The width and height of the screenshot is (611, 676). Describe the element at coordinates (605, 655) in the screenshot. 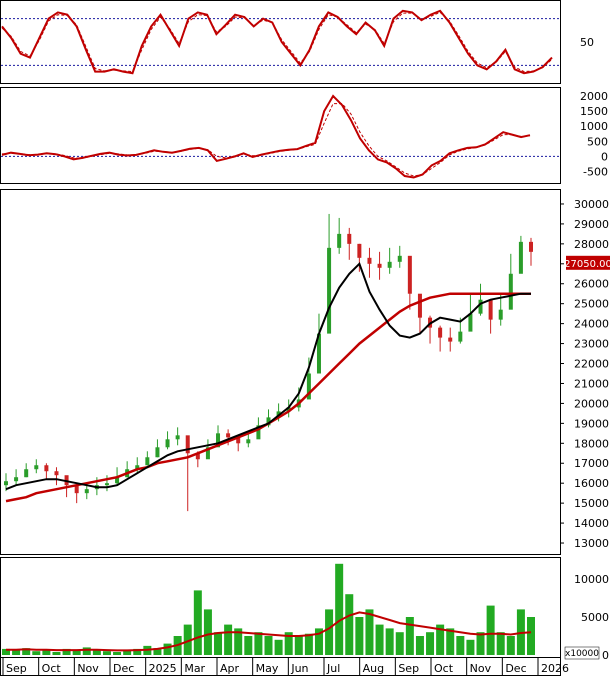

I see `volume-tick-2: 0` at that location.